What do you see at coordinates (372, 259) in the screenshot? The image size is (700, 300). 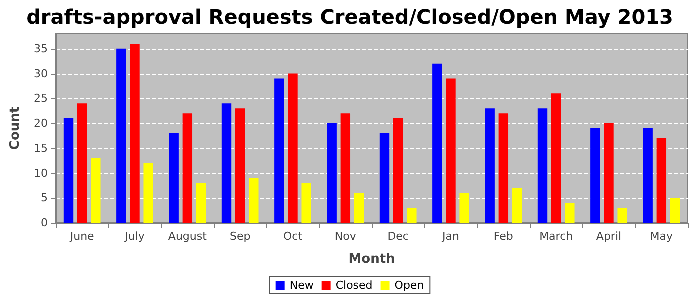 I see `x-axis-title: Month` at bounding box center [372, 259].